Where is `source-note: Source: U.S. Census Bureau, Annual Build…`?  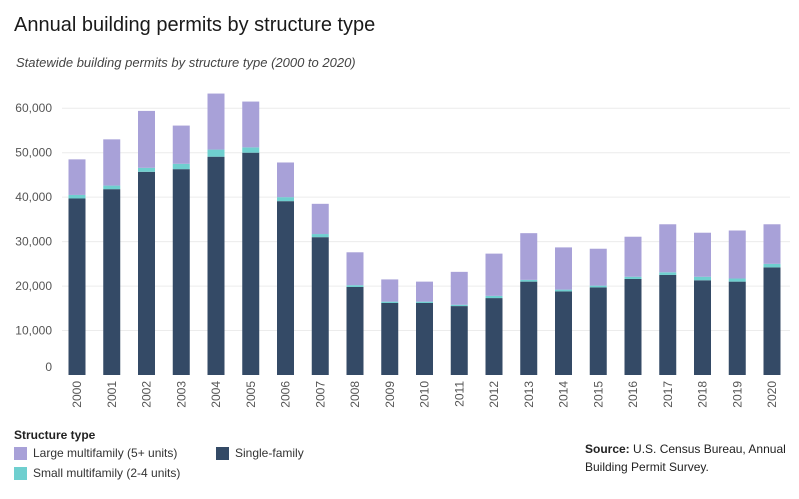 source-note: Source: U.S. Census Bureau, Annual Build… is located at coordinates (687, 458).